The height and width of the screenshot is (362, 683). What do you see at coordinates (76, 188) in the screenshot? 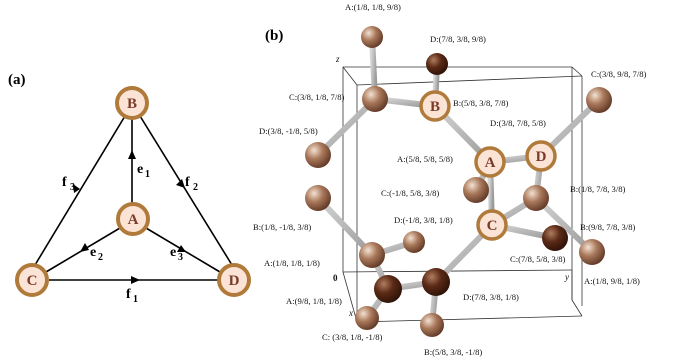
I see `arrow-f3` at bounding box center [76, 188].